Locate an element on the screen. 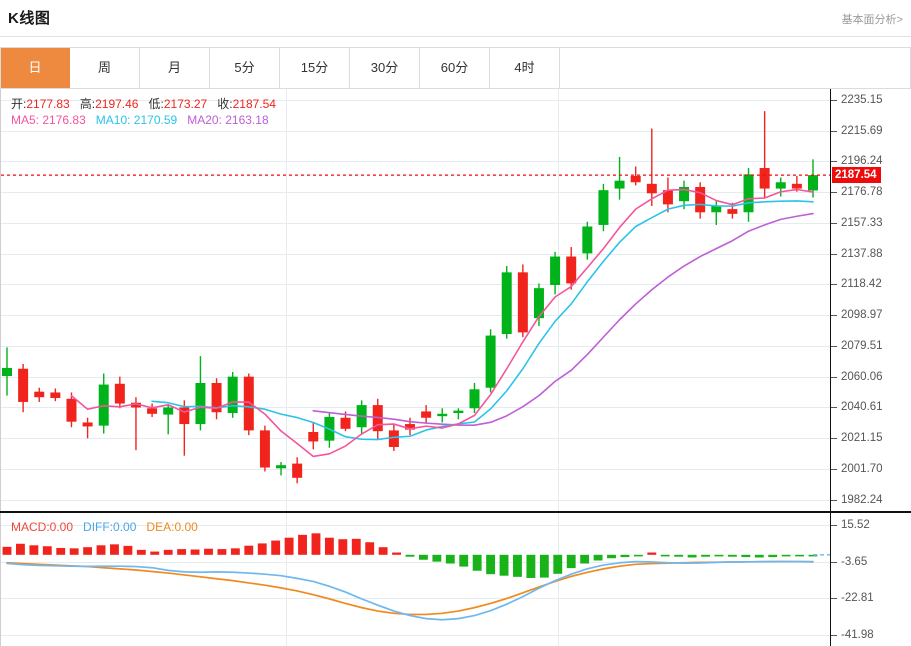 The height and width of the screenshot is (646, 911). dea-value: 0.00 is located at coordinates (186, 527).